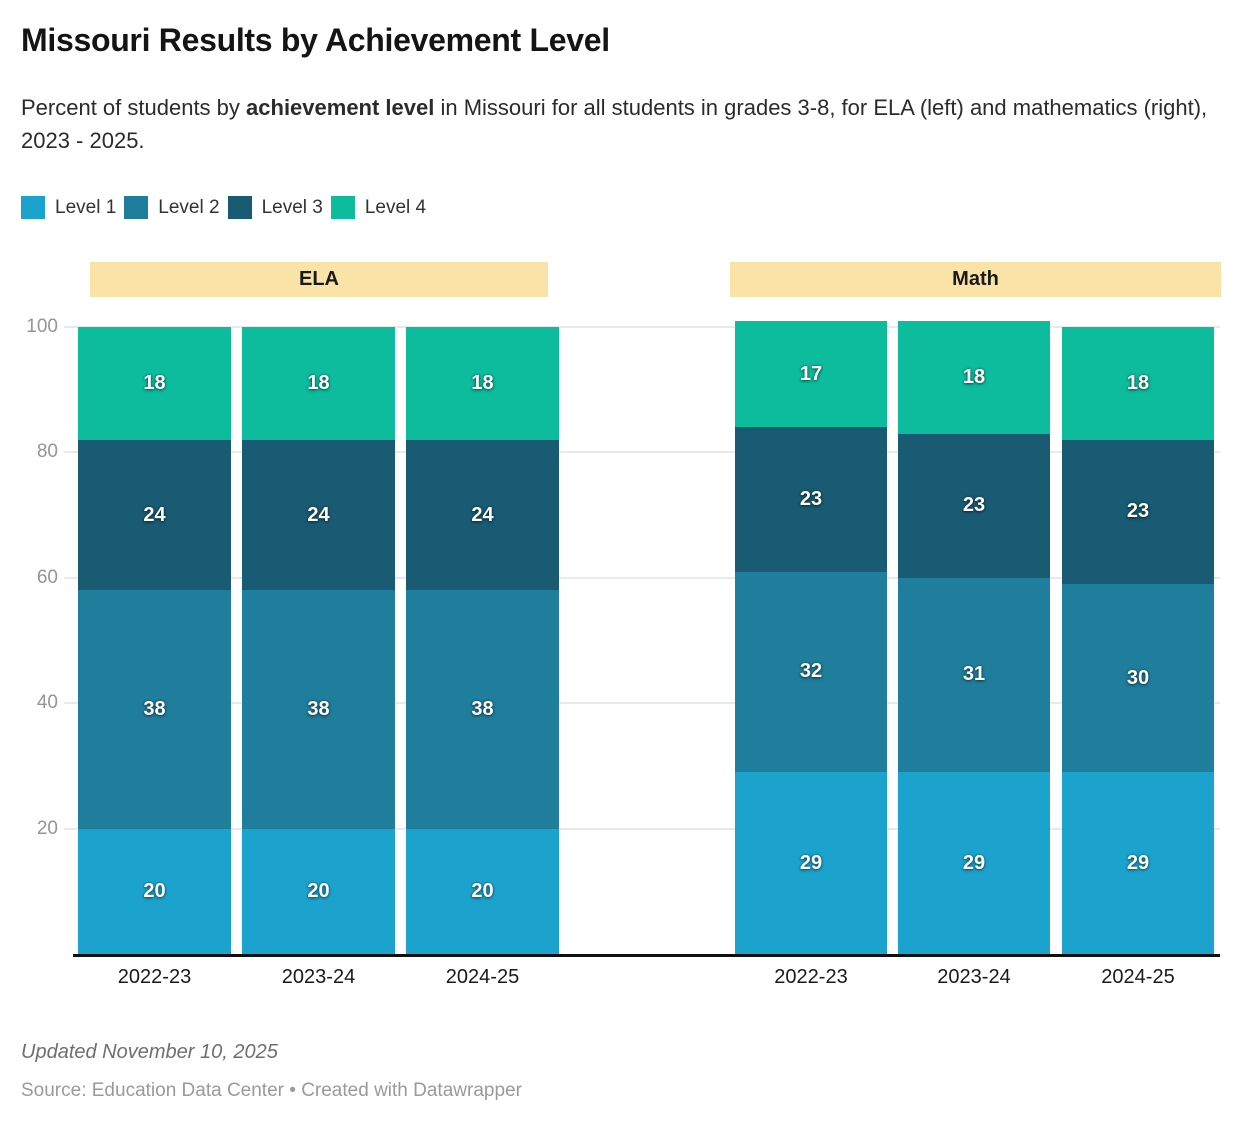 This screenshot has width=1240, height=1124. What do you see at coordinates (315, 40) in the screenshot?
I see `page-title: Missouri Results by Achievement Level` at bounding box center [315, 40].